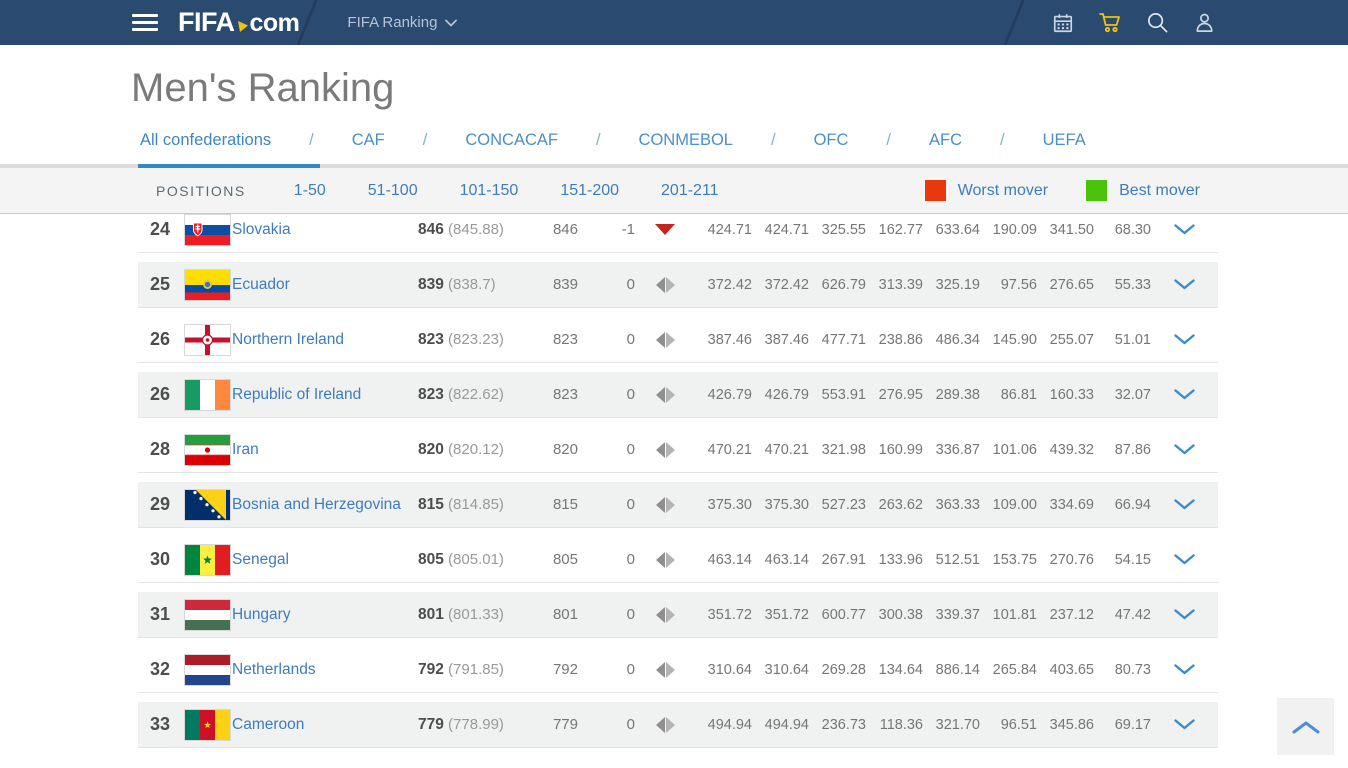 This screenshot has width=1348, height=768. I want to click on user-icon, so click(1204, 23).